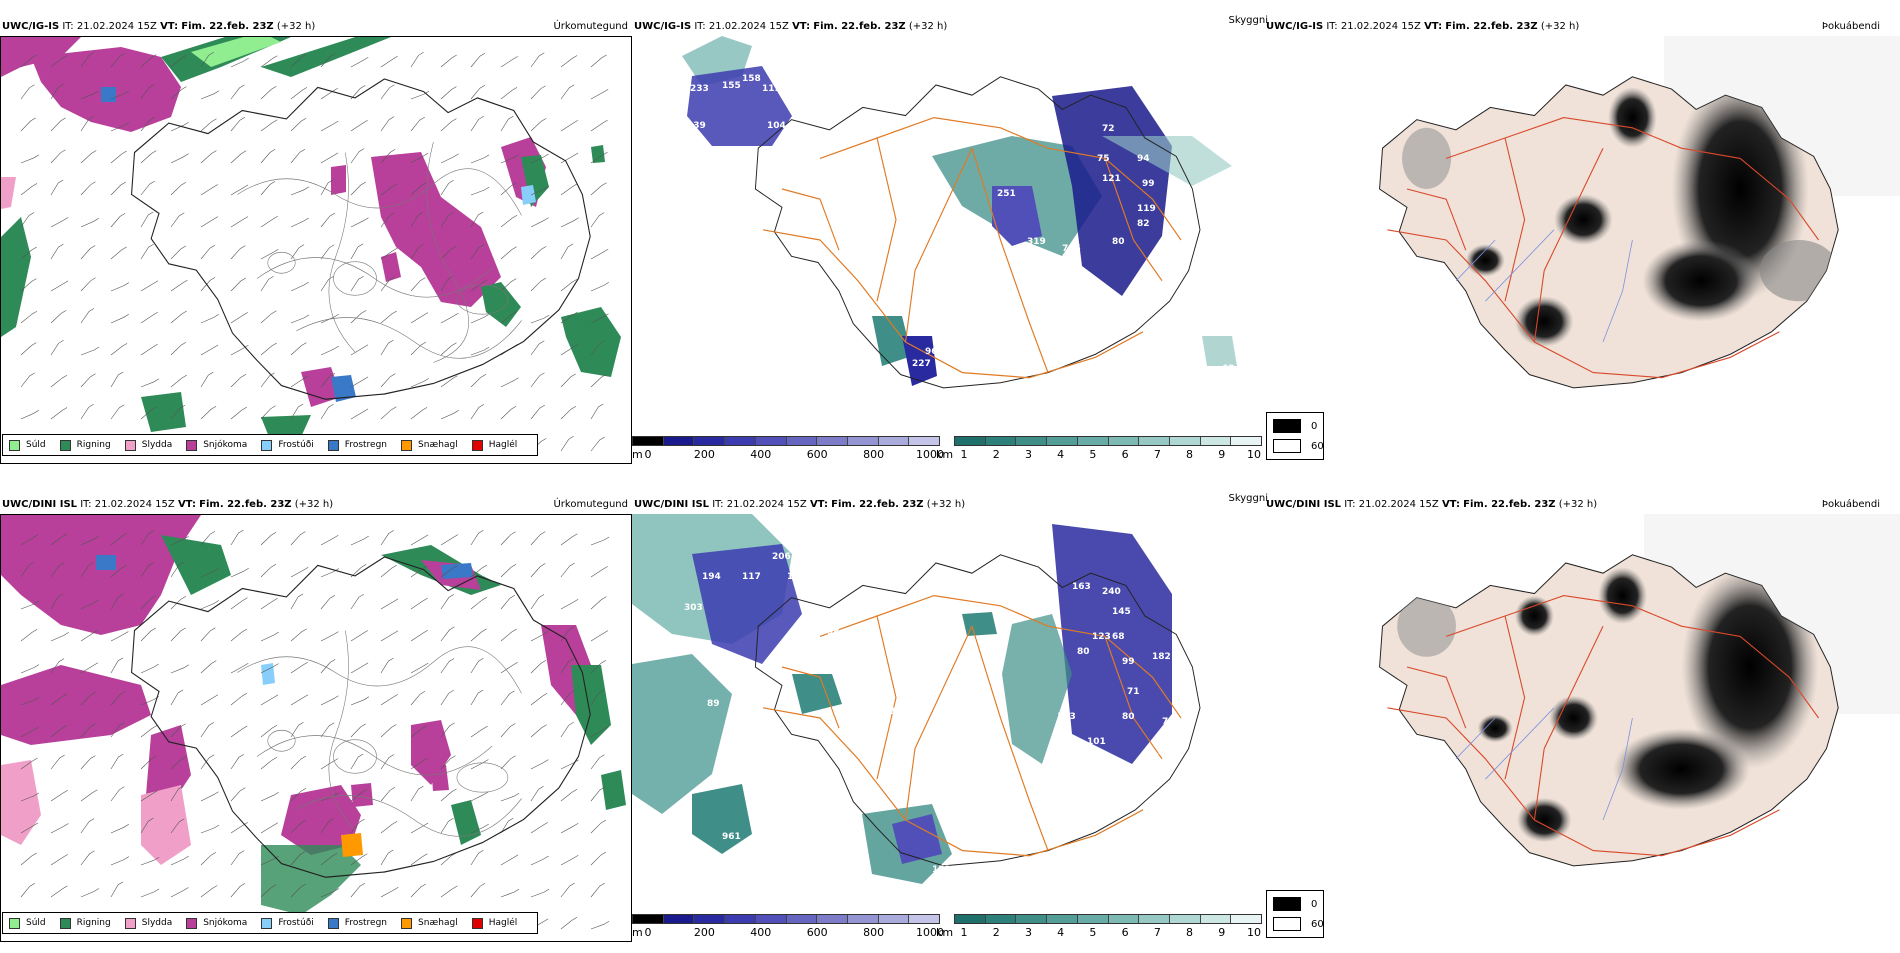  I want to click on visibility-value: 303, so click(693, 608).